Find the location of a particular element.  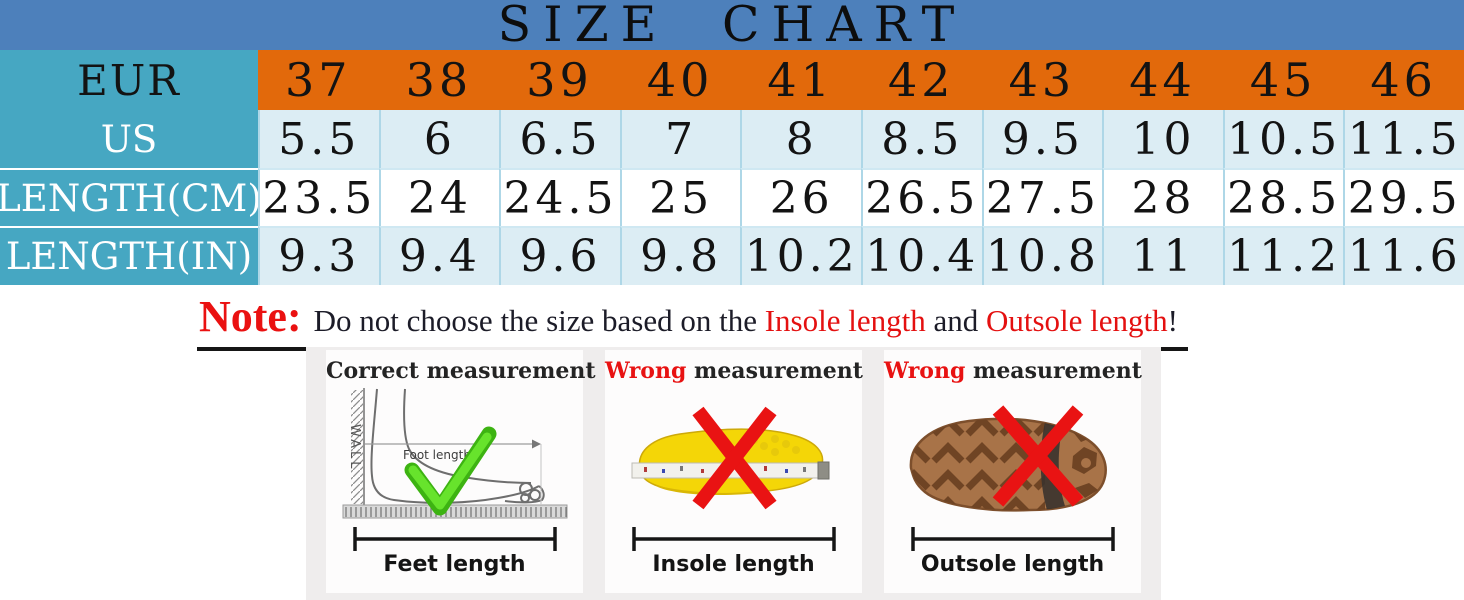

figure-caption: Feet length is located at coordinates (454, 564).